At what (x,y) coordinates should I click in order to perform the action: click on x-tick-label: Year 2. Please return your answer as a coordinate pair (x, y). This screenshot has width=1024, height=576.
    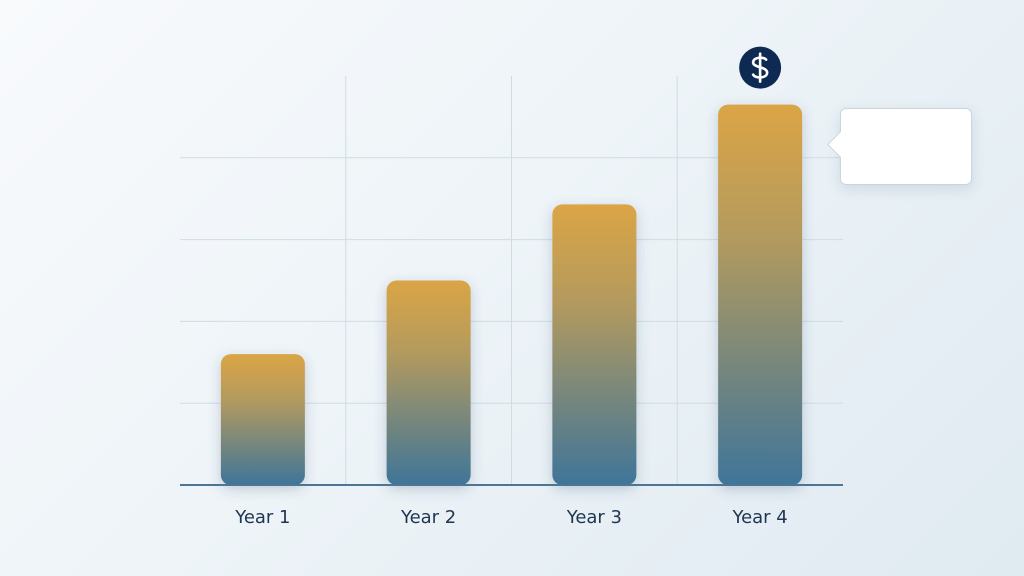
    Looking at the image, I should click on (428, 517).